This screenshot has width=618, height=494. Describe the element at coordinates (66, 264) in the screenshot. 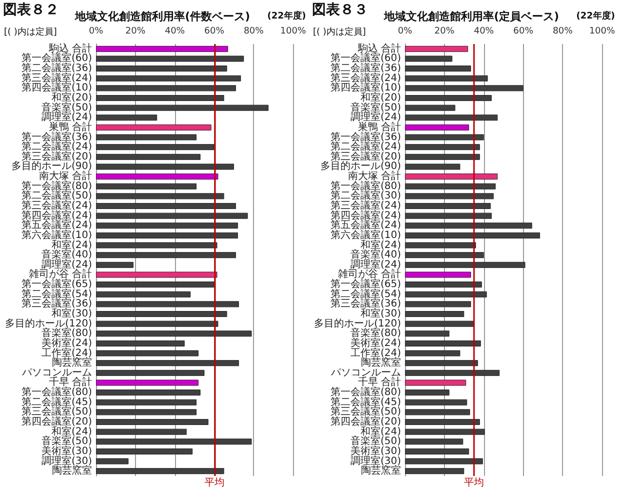

I see `y-tick-label: 調理室(24)` at that location.